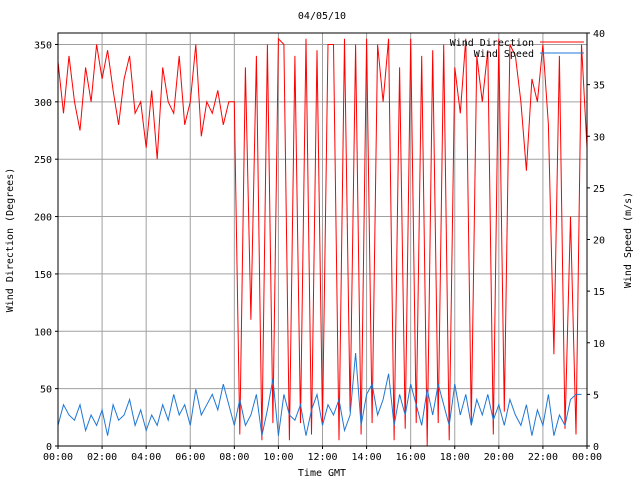 The image size is (640, 480). I want to click on y-left-tick-label: 50, so click(46, 390).